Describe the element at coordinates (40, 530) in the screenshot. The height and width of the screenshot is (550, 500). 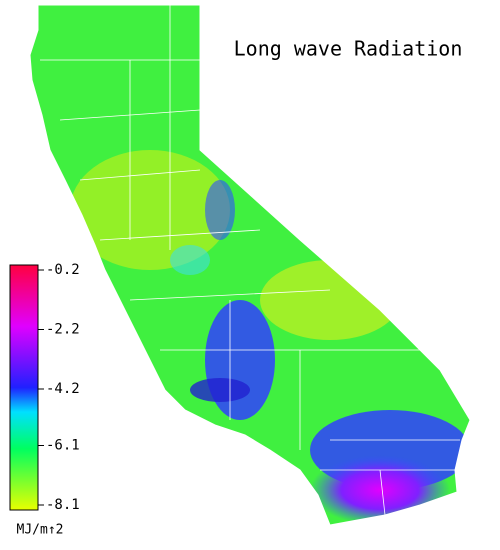
I see `colorbar-unit: MJ/m↑2` at that location.